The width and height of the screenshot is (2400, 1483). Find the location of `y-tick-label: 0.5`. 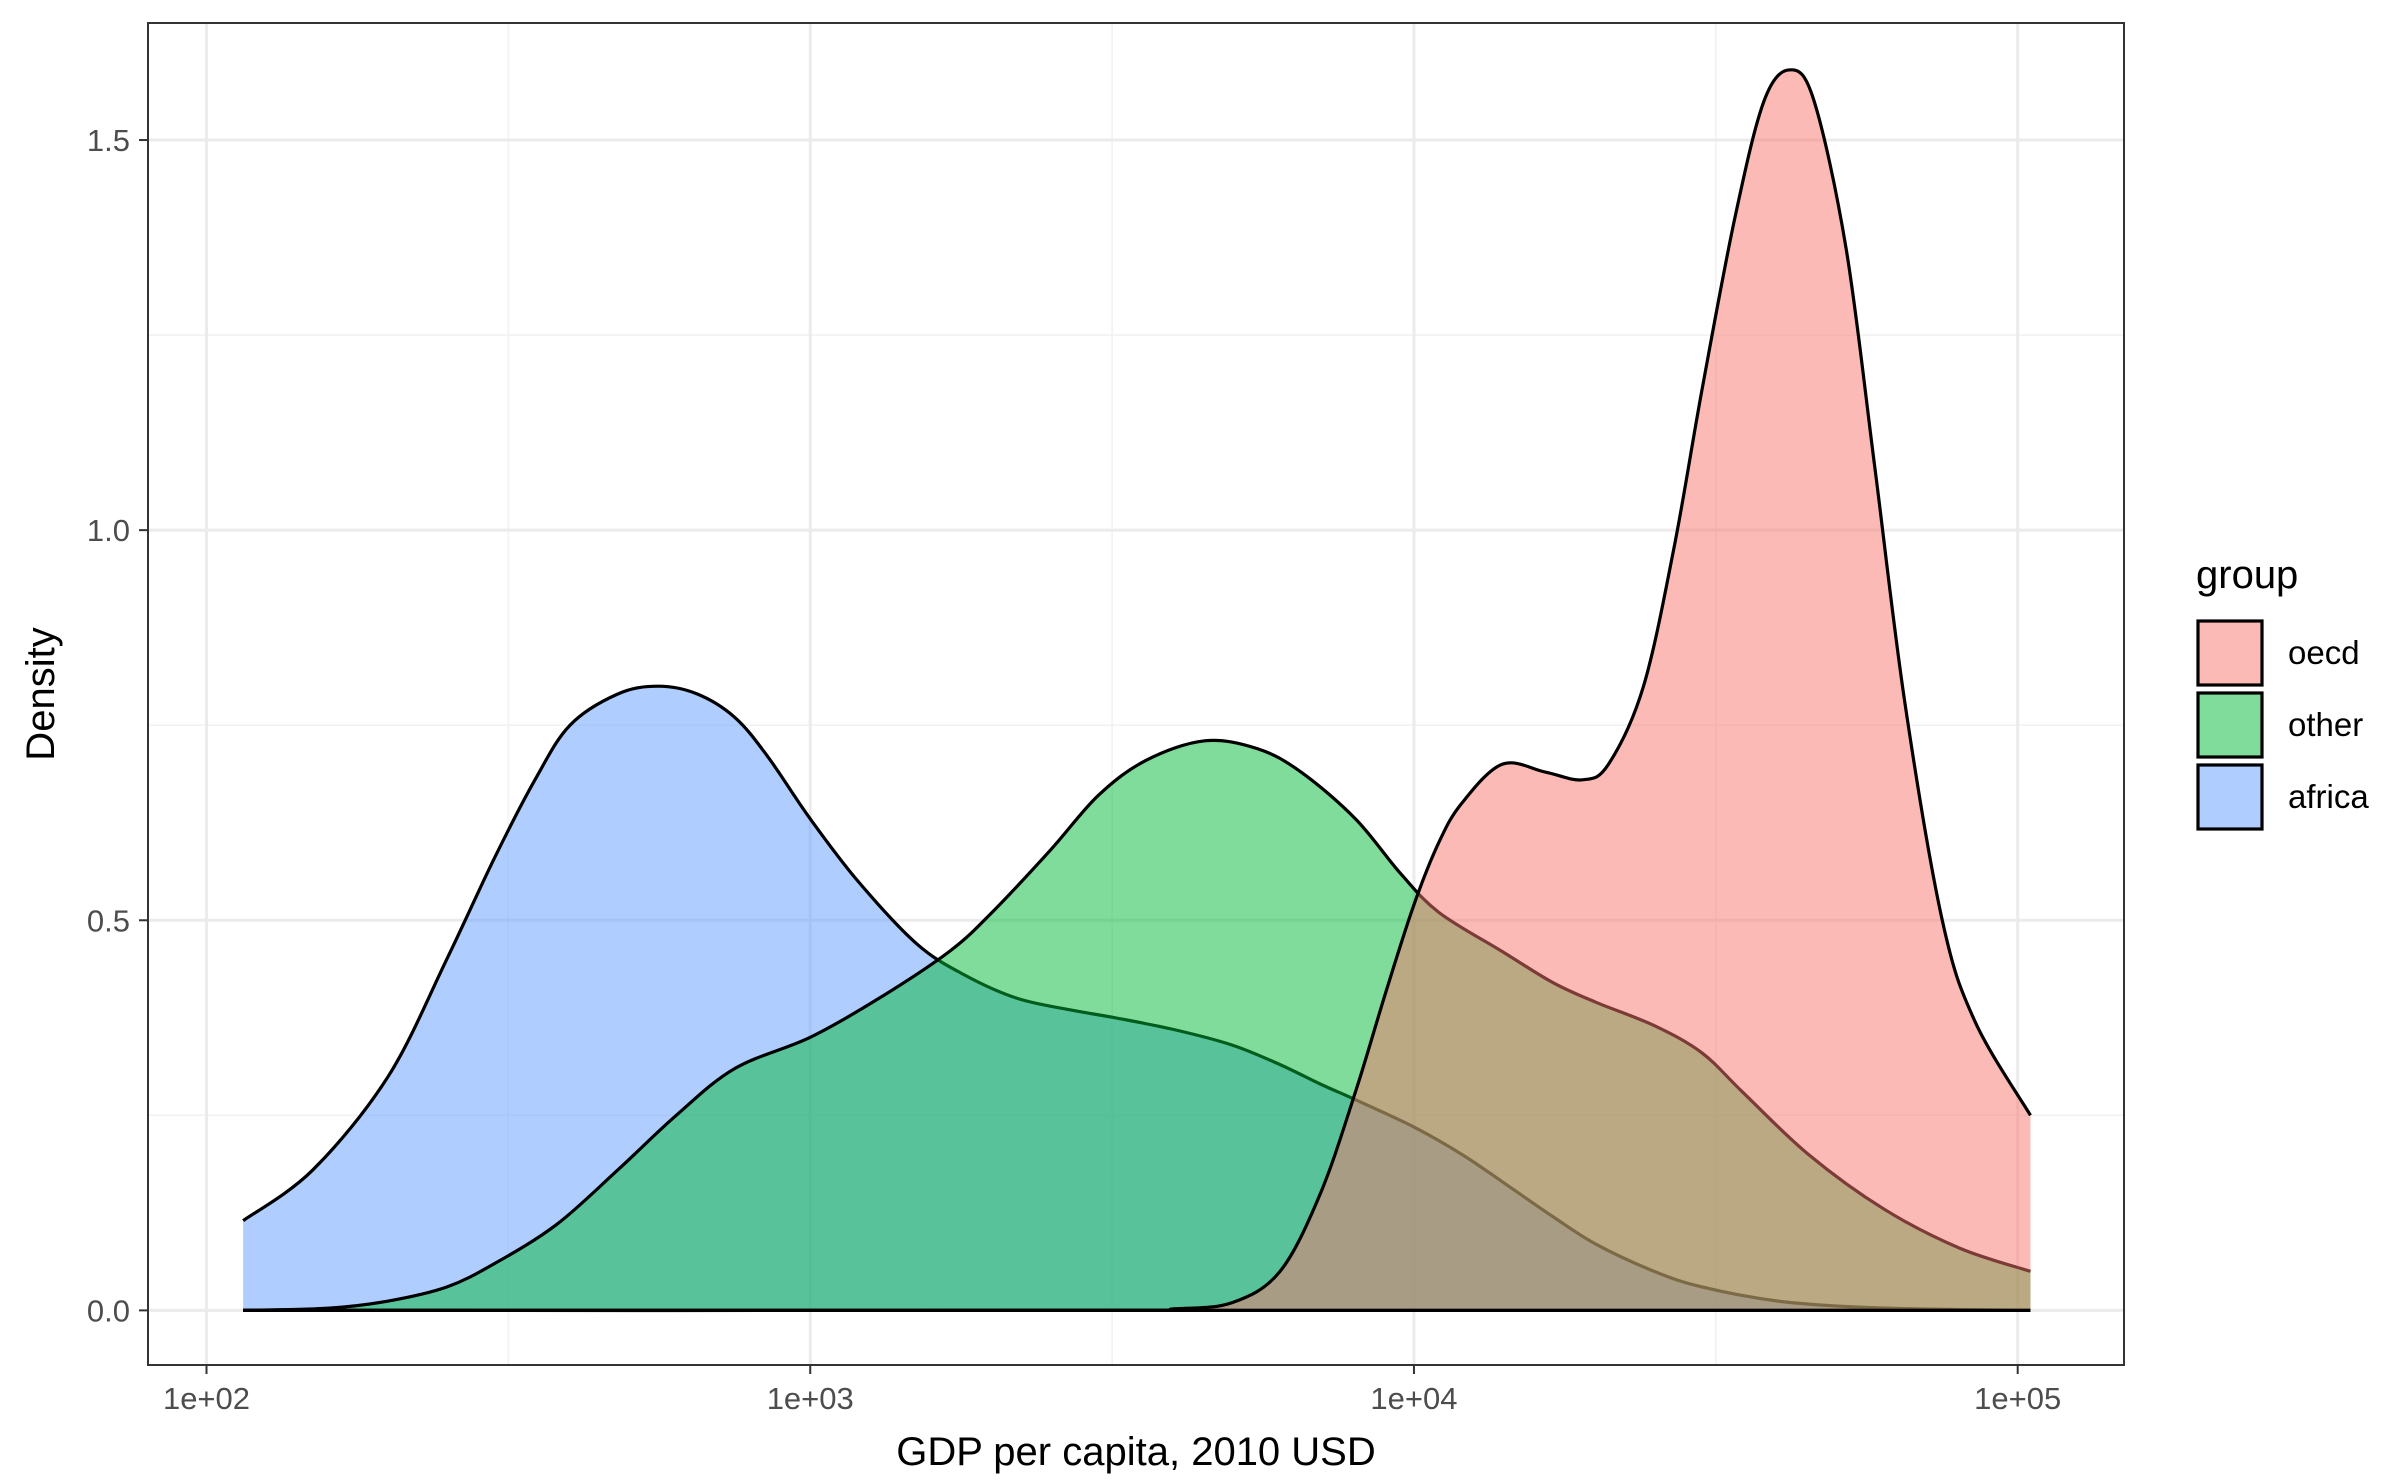

y-tick-label: 0.5 is located at coordinates (108, 920).